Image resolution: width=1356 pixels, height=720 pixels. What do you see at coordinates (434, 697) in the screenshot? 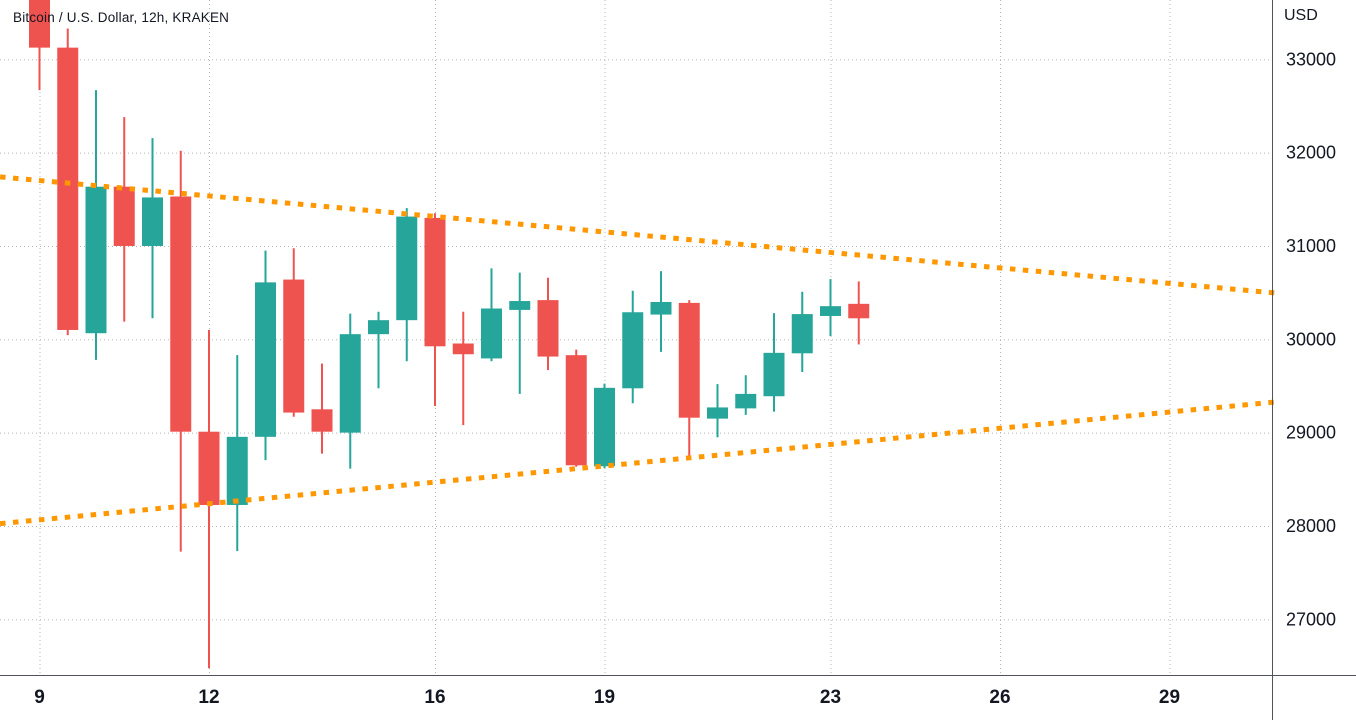
I see `time-tick-label: 16` at bounding box center [434, 697].